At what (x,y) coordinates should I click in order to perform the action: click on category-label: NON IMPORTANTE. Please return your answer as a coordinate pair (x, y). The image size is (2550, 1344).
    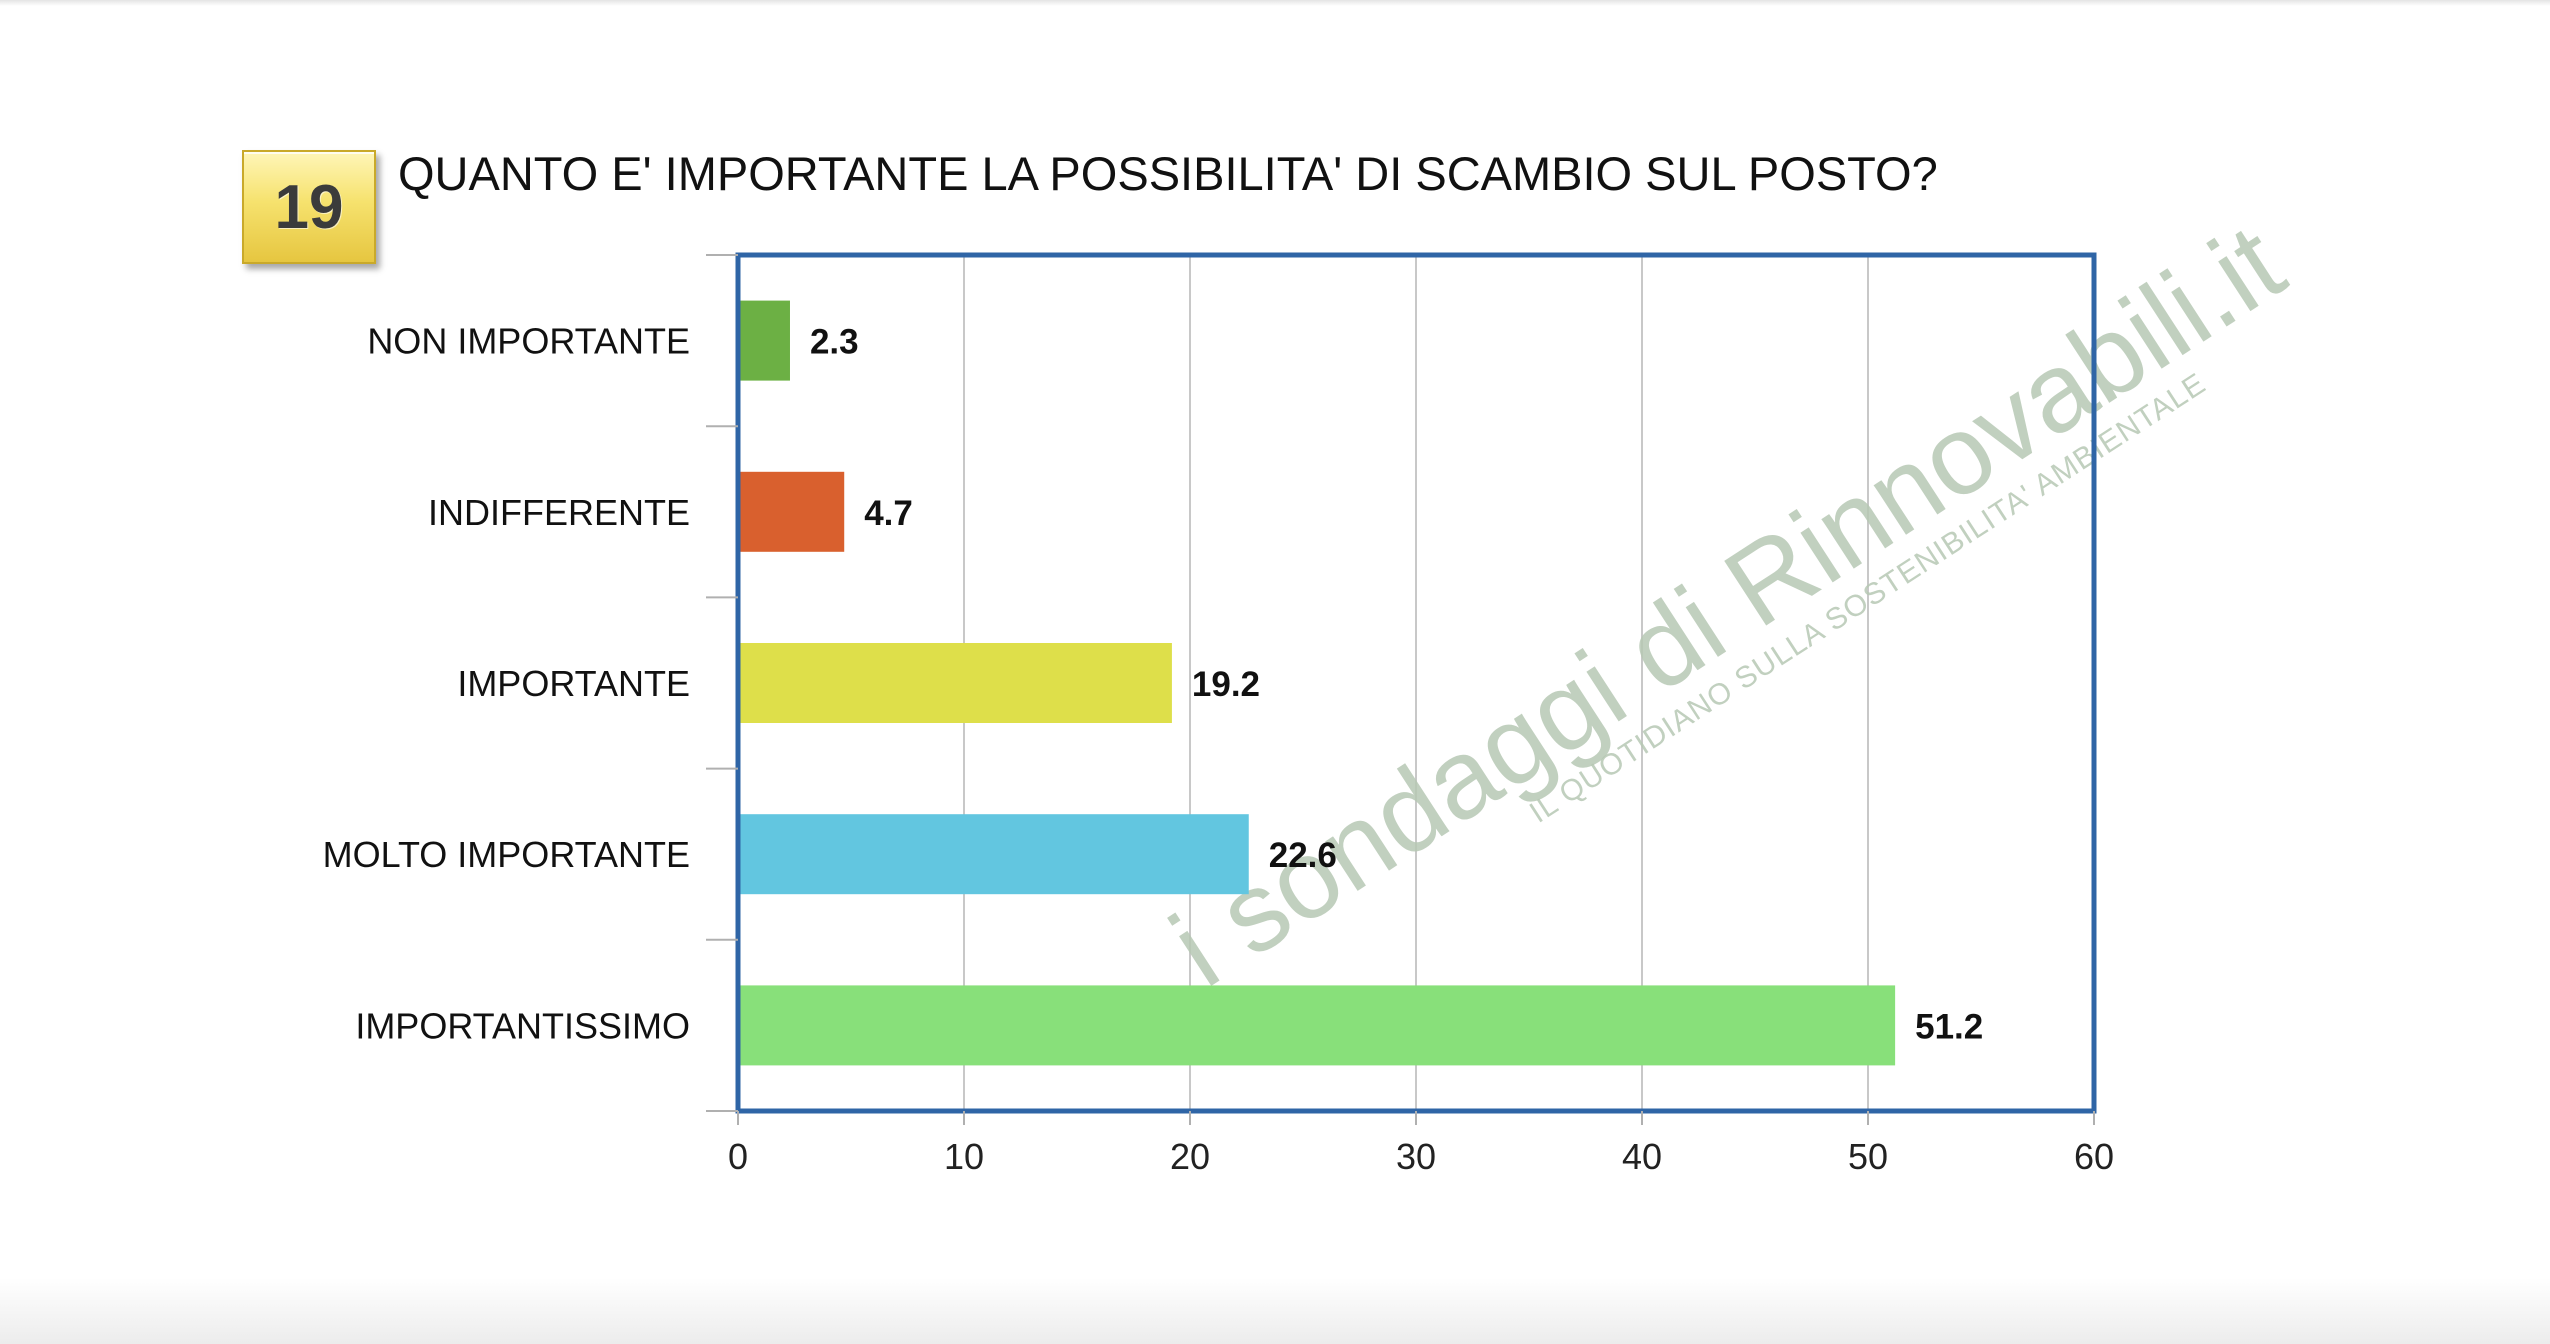
    Looking at the image, I should click on (528, 341).